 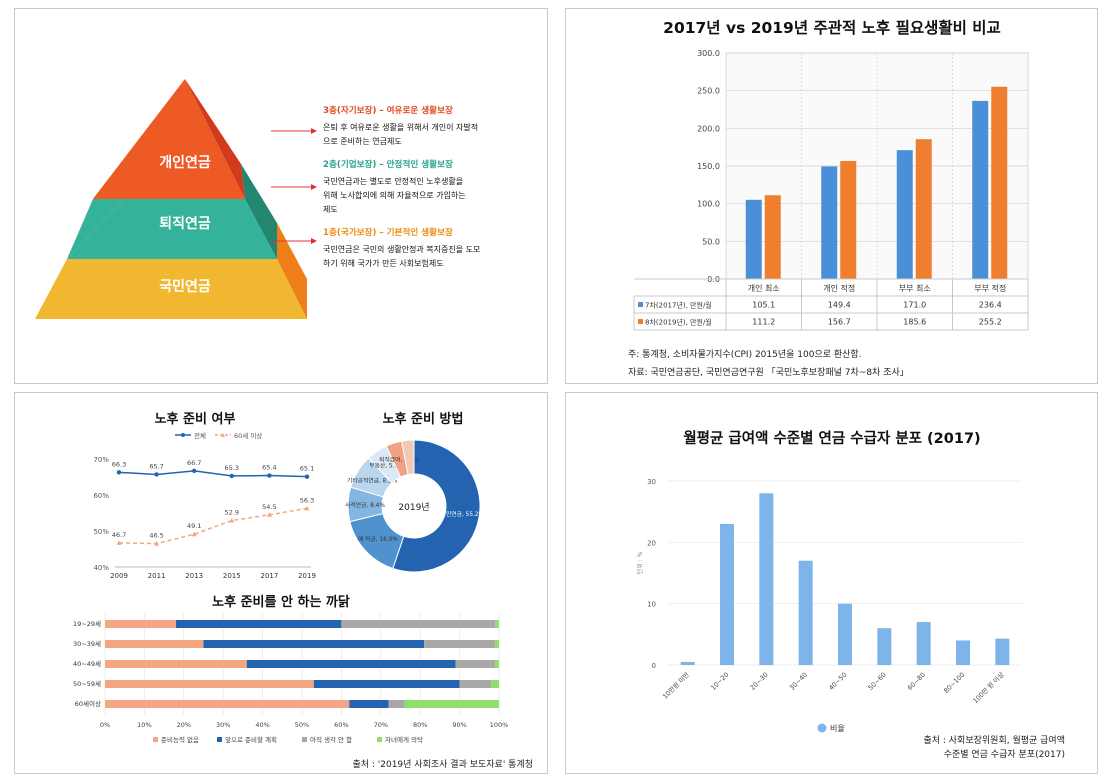 I want to click on x-tick-label: 10~20, so click(x=719, y=681).